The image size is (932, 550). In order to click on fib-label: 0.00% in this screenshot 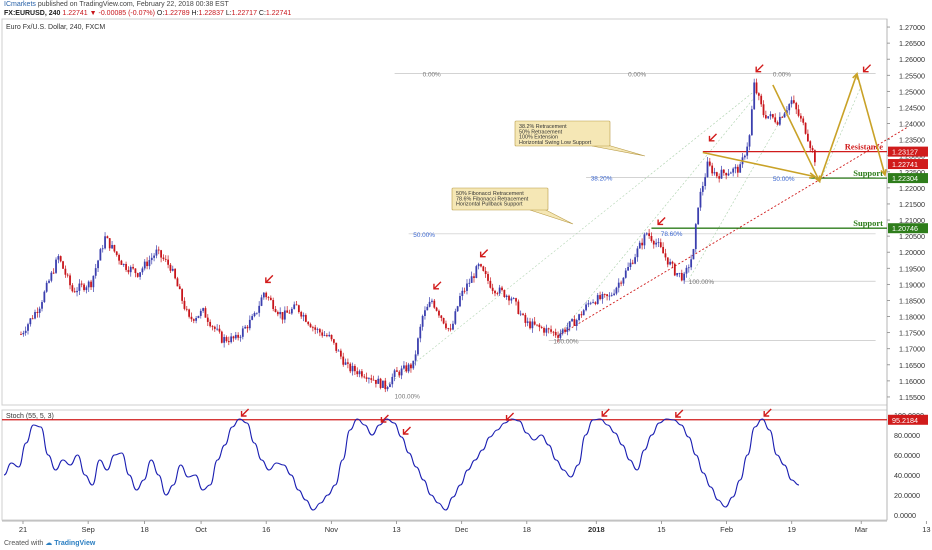, I will do `click(432, 75)`.